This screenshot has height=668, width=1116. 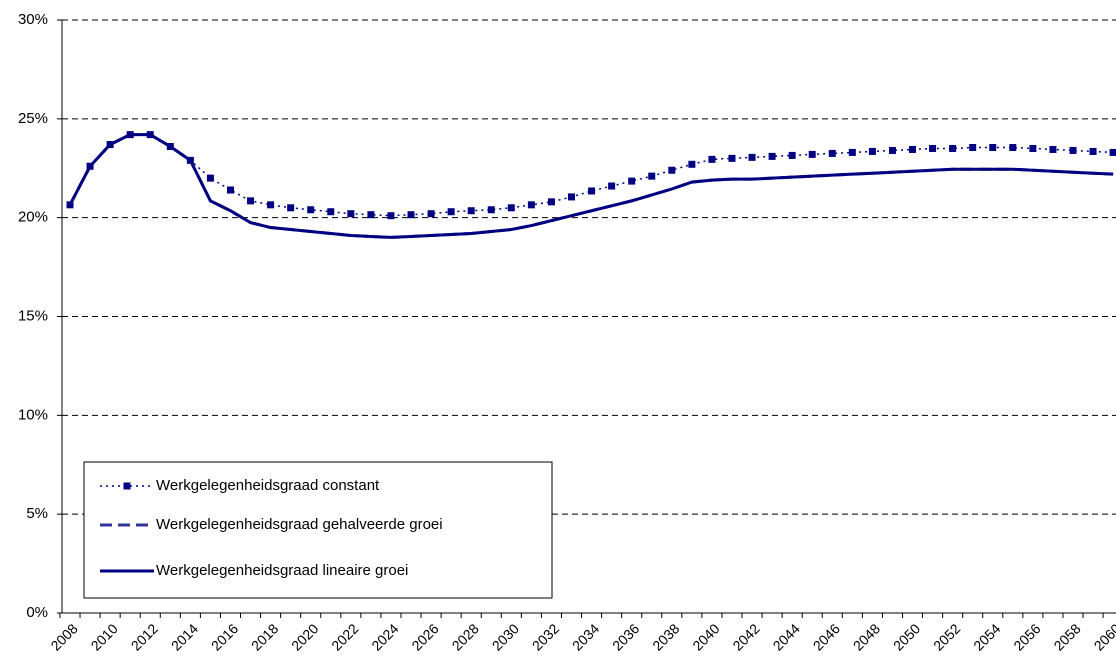 I want to click on legend-label: Werkgelegenheidsgraad constant, so click(x=268, y=485).